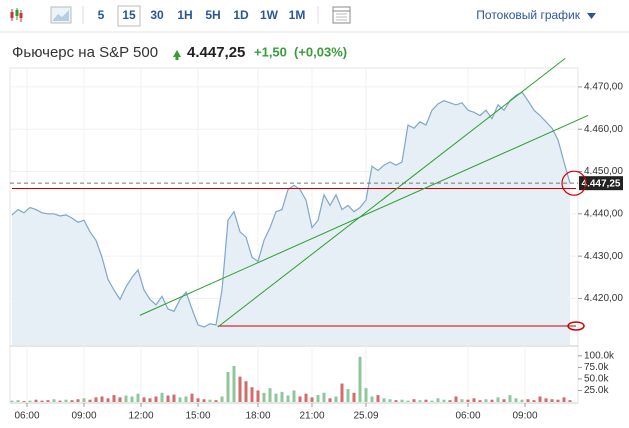  What do you see at coordinates (591, 16) in the screenshot?
I see `dropdown-arrow` at bounding box center [591, 16].